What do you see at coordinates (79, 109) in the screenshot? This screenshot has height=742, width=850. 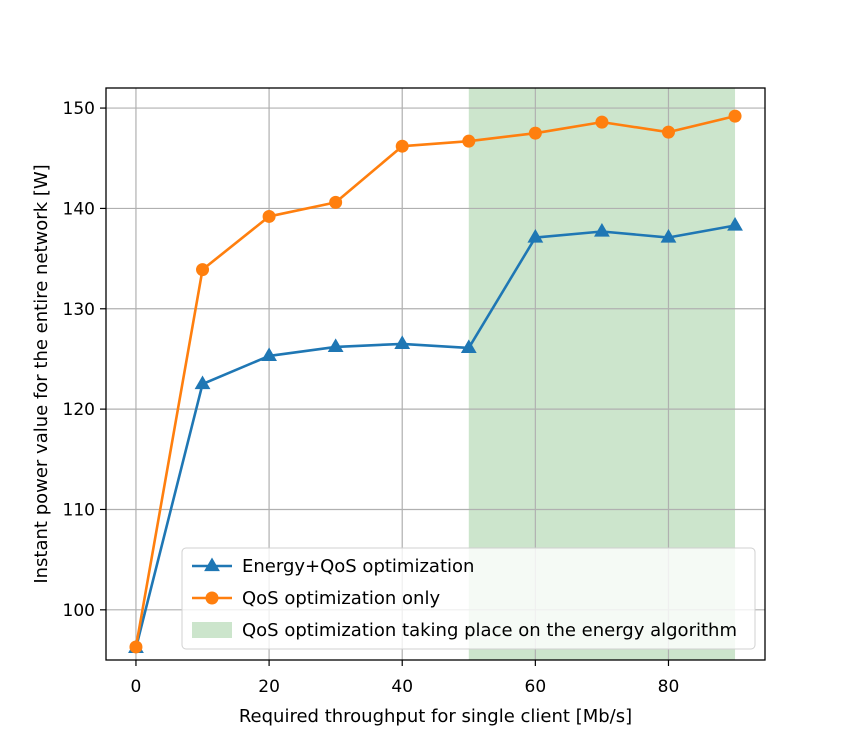 I see `y-tick-label: 150` at bounding box center [79, 109].